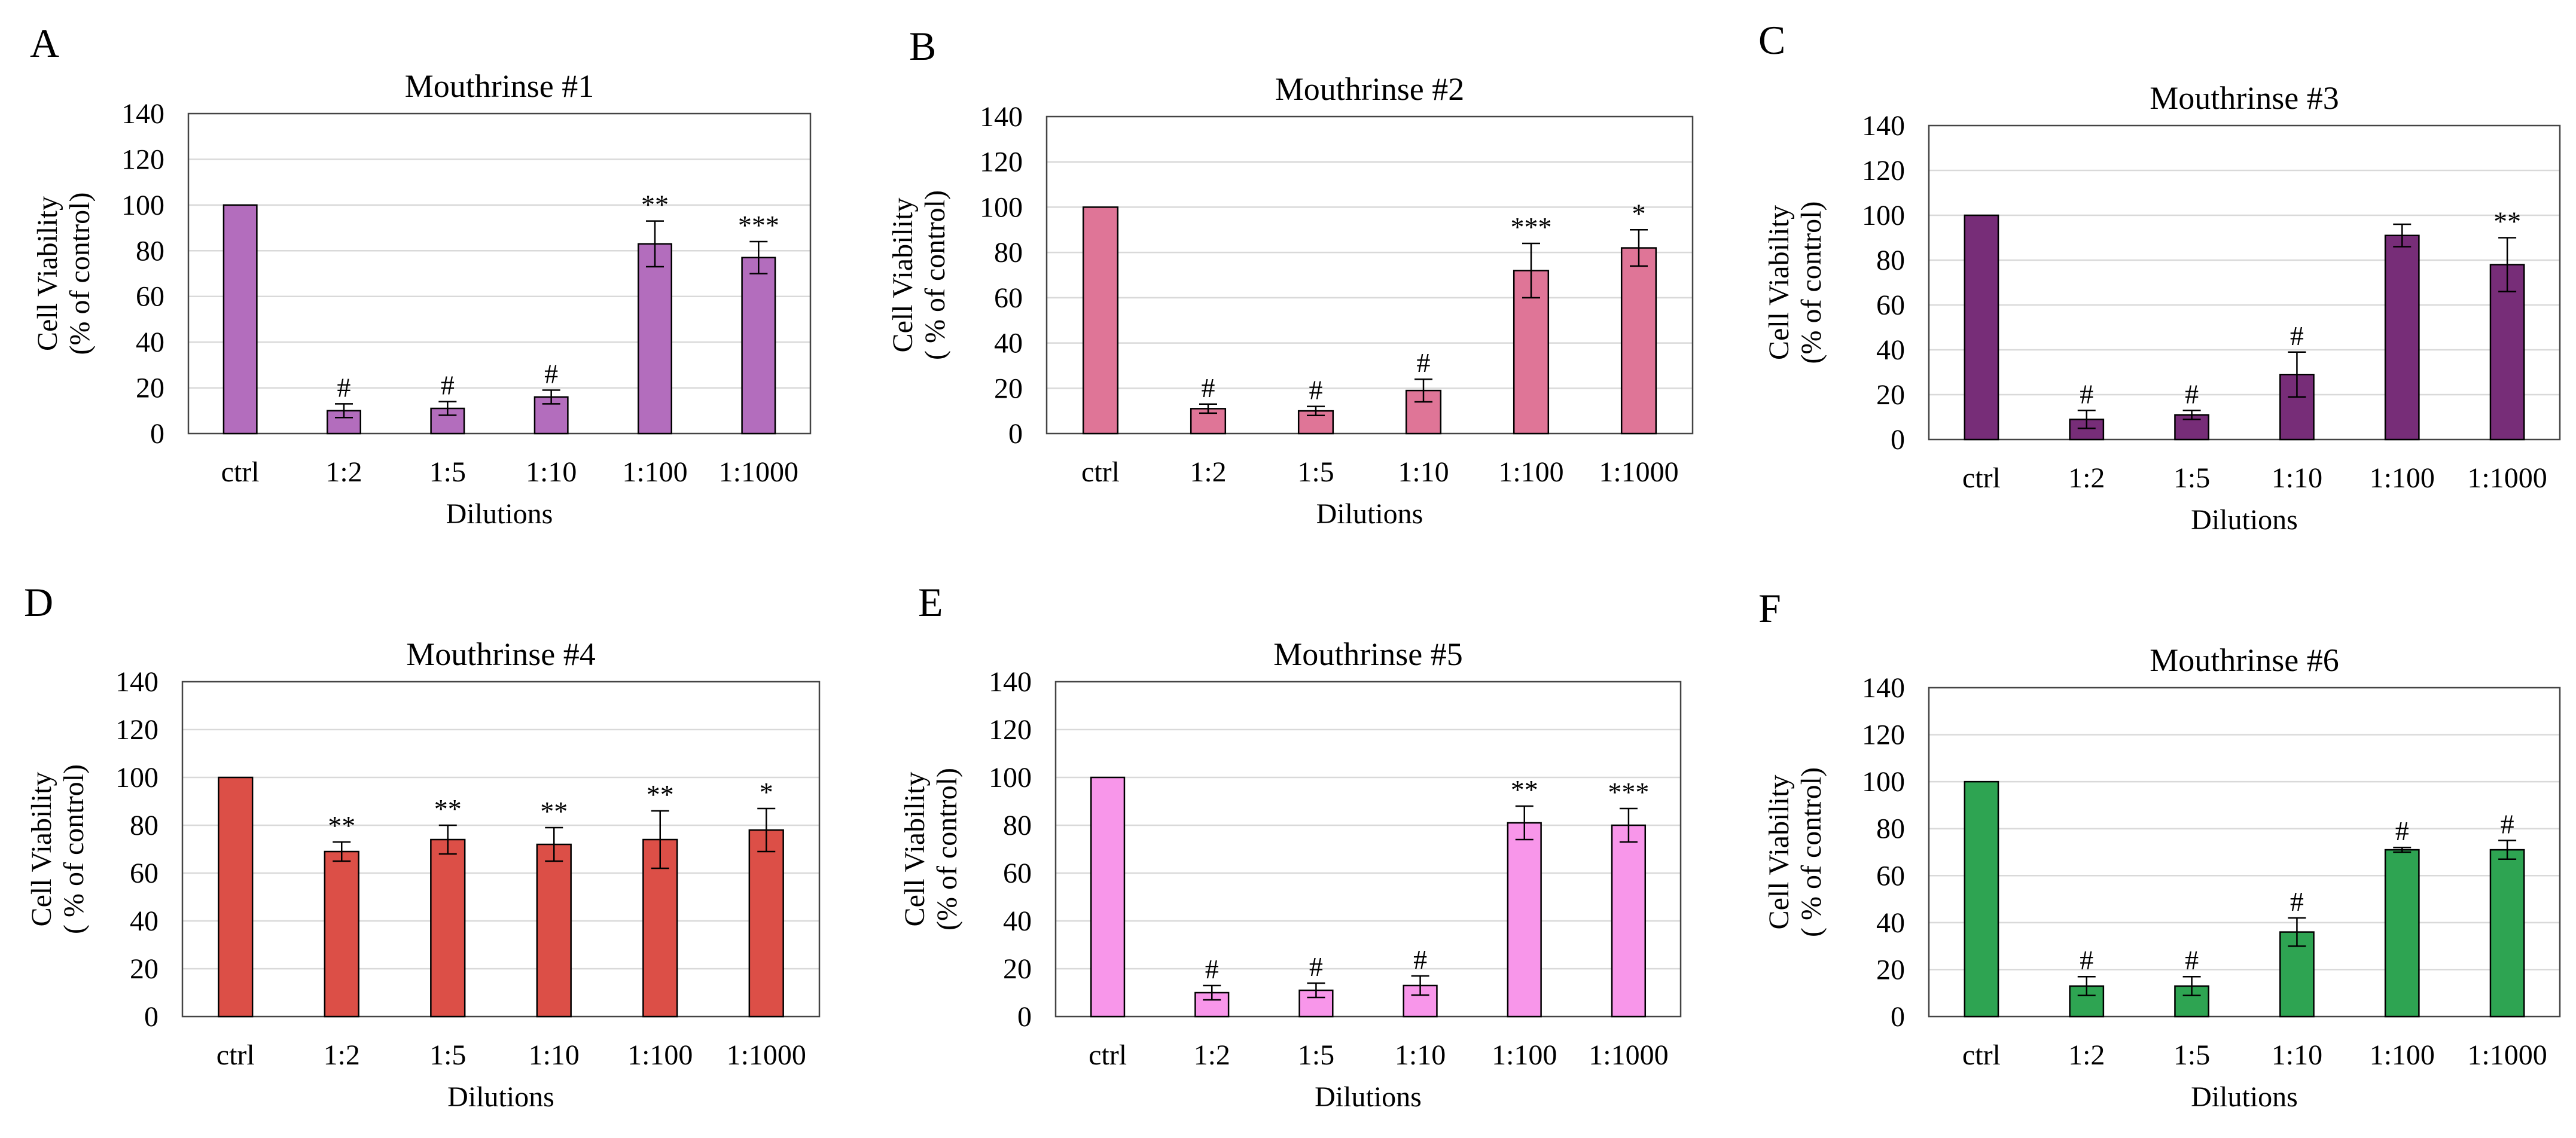  I want to click on chart-title: Mouthrinse #2, so click(1370, 89).